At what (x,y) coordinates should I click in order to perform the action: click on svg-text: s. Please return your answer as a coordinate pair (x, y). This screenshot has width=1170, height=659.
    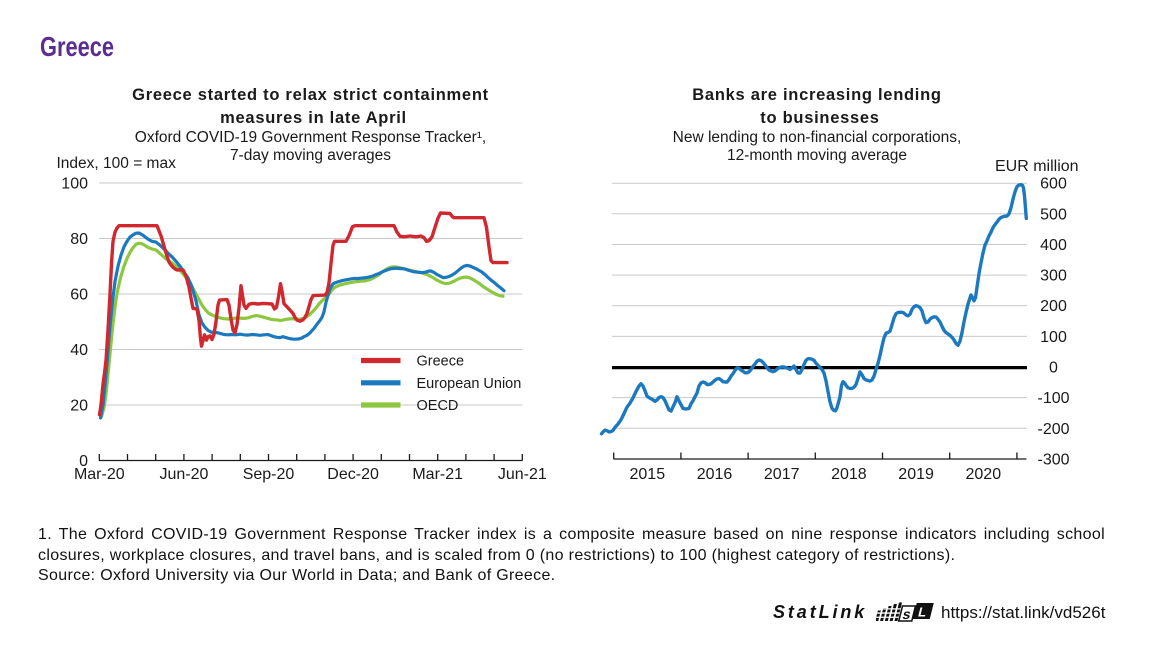
    Looking at the image, I should click on (907, 615).